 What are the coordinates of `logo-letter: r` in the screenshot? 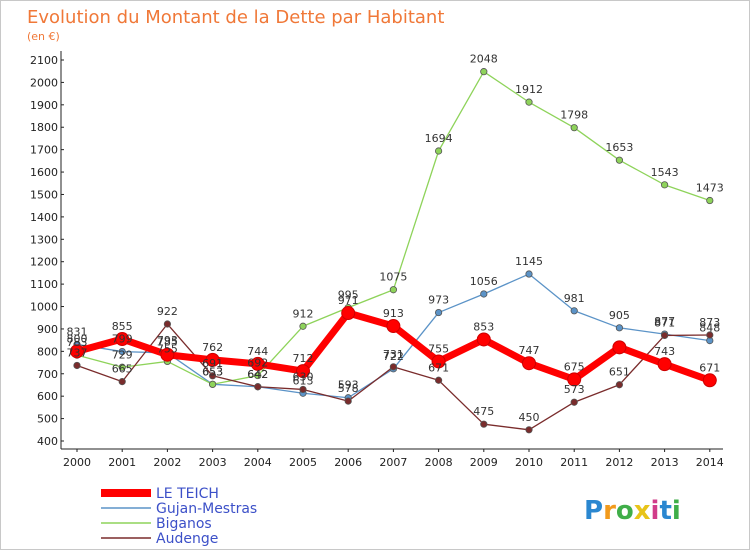 It's located at (609, 511).